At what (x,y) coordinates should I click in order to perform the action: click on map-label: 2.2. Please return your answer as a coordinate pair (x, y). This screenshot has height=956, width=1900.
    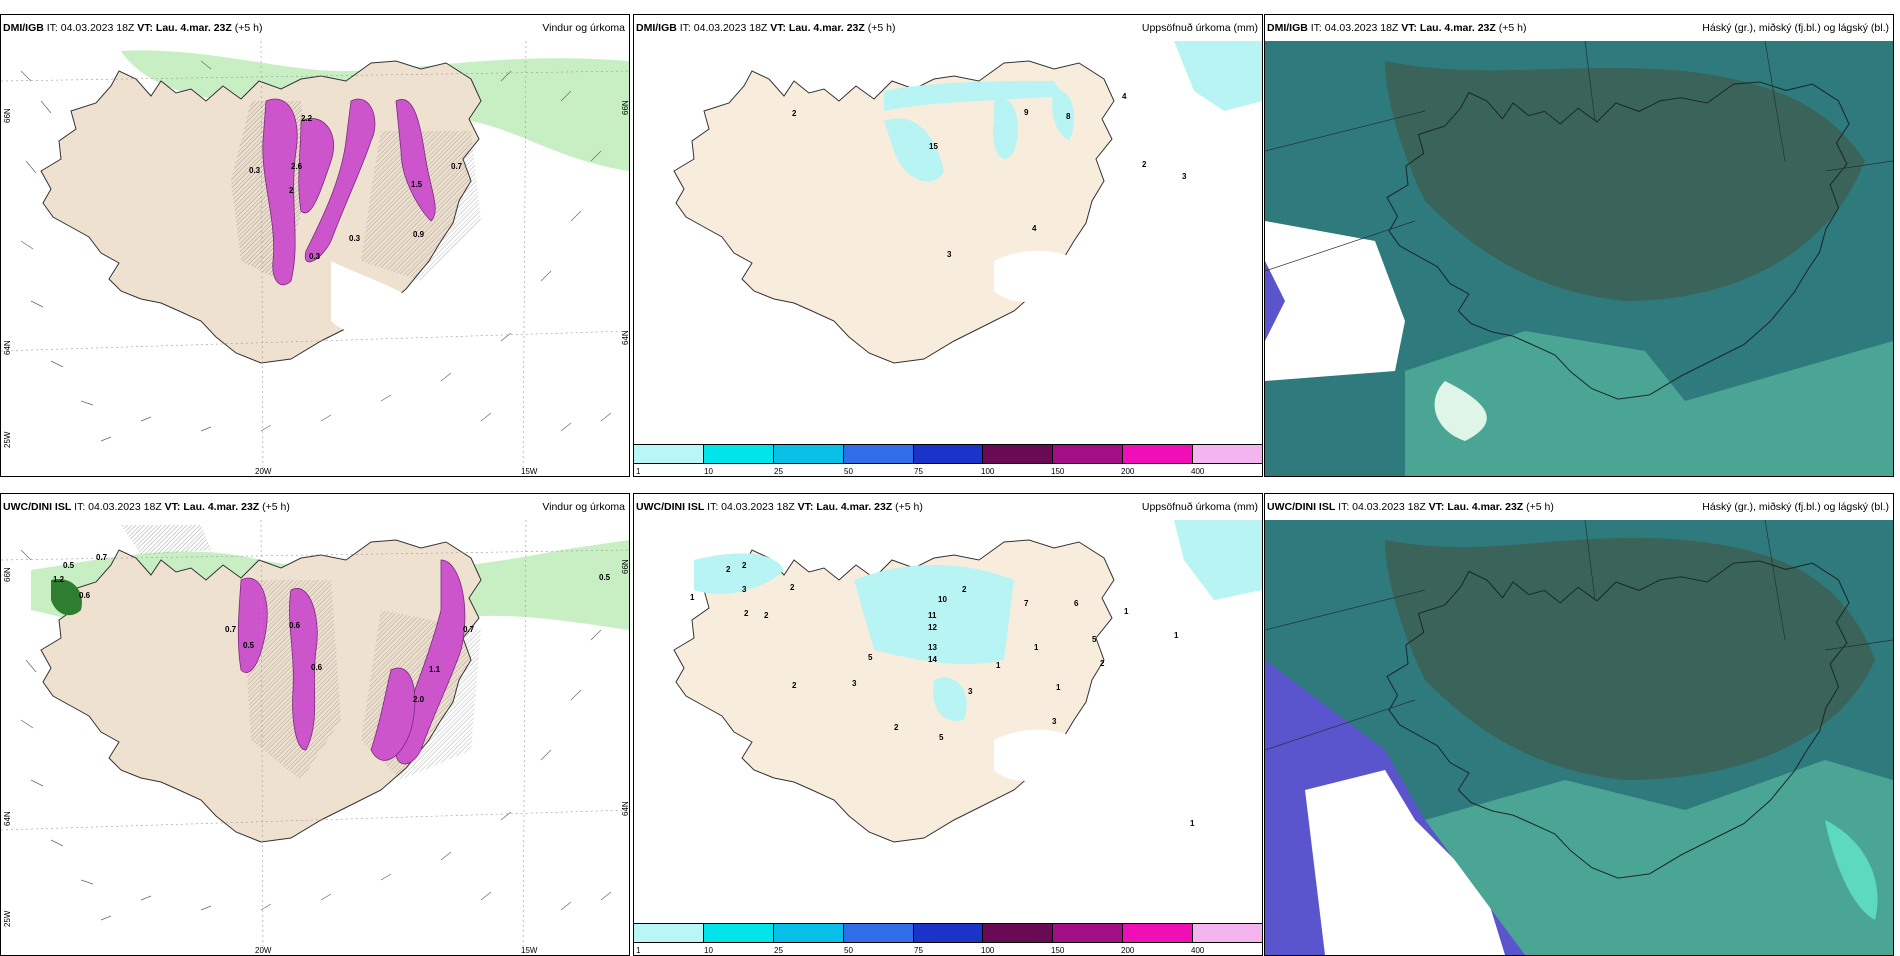
    Looking at the image, I should click on (307, 118).